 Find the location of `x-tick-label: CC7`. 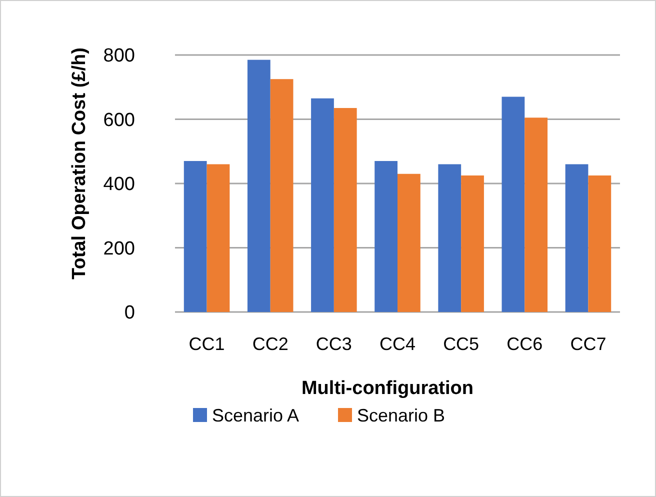

x-tick-label: CC7 is located at coordinates (588, 344).